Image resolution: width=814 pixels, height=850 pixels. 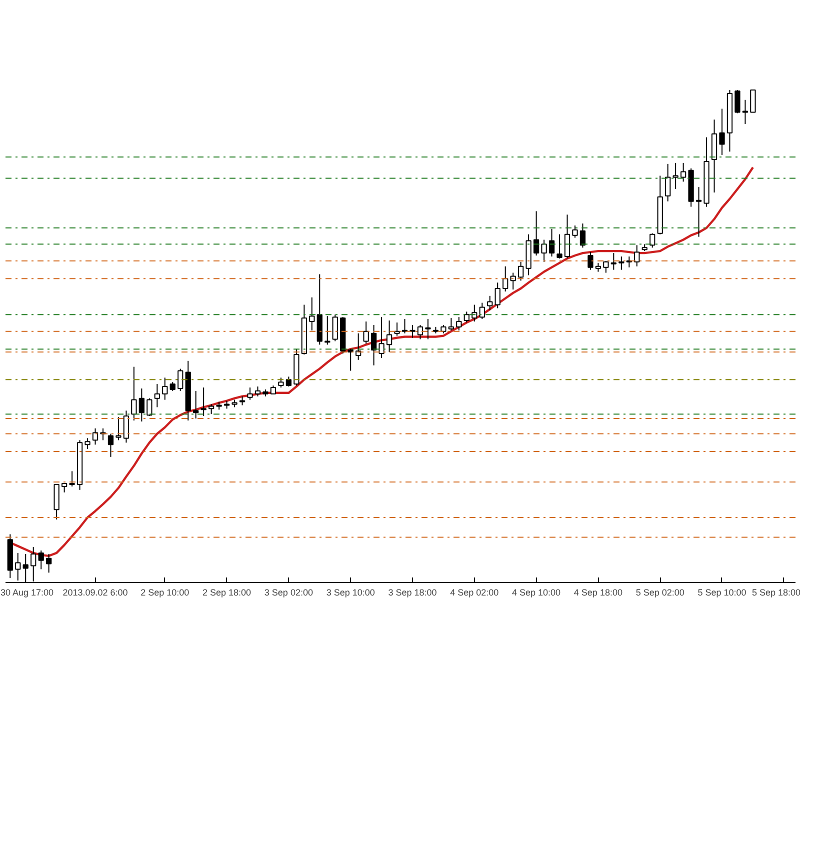 What do you see at coordinates (95, 593) in the screenshot?
I see `x-tick-label: 2013.09.02 6:00` at bounding box center [95, 593].